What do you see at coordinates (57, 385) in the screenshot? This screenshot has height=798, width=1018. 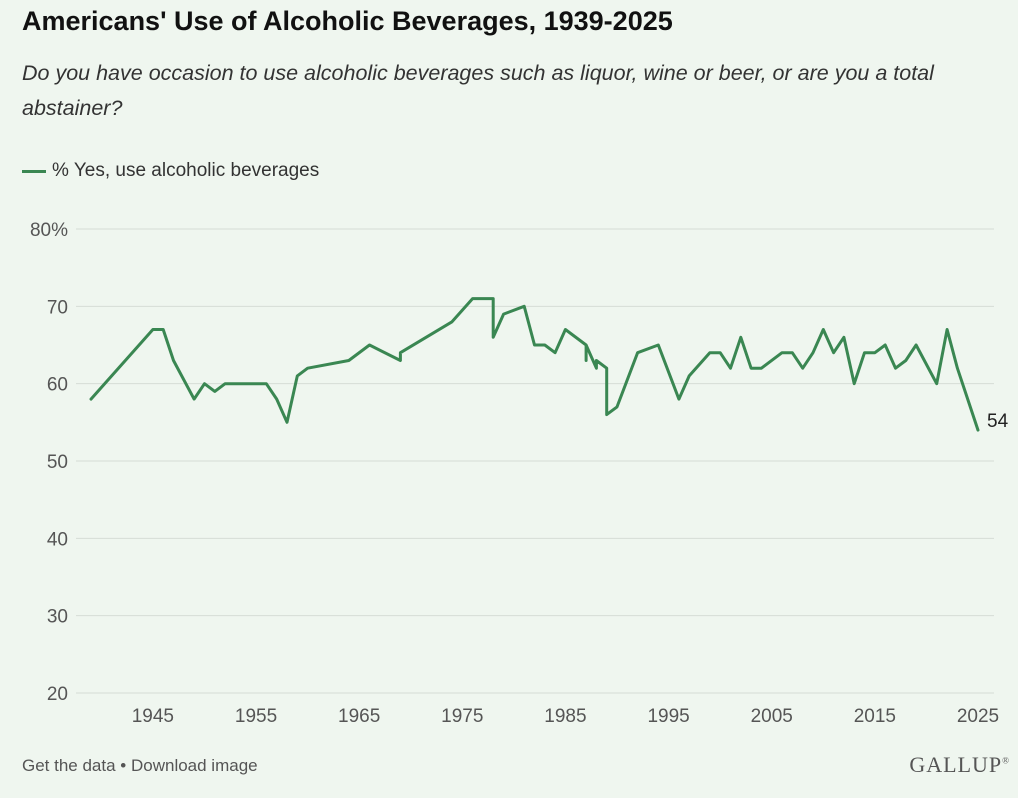 I see `y-tick-label: 60` at bounding box center [57, 385].